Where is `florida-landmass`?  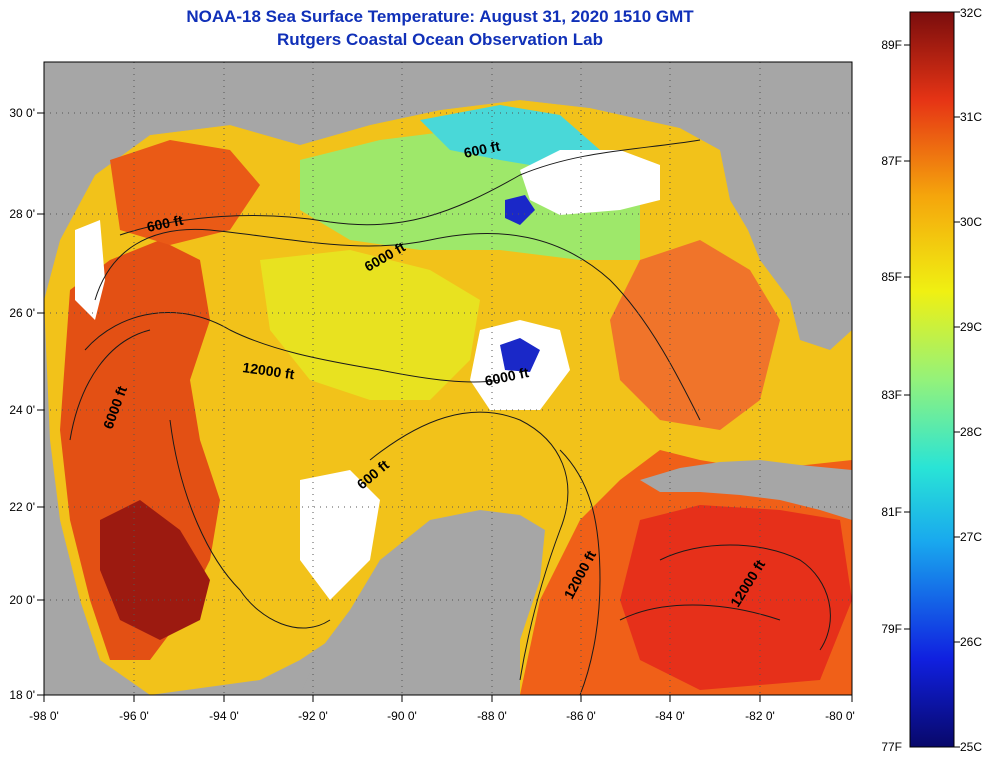 florida-landmass is located at coordinates (786, 206).